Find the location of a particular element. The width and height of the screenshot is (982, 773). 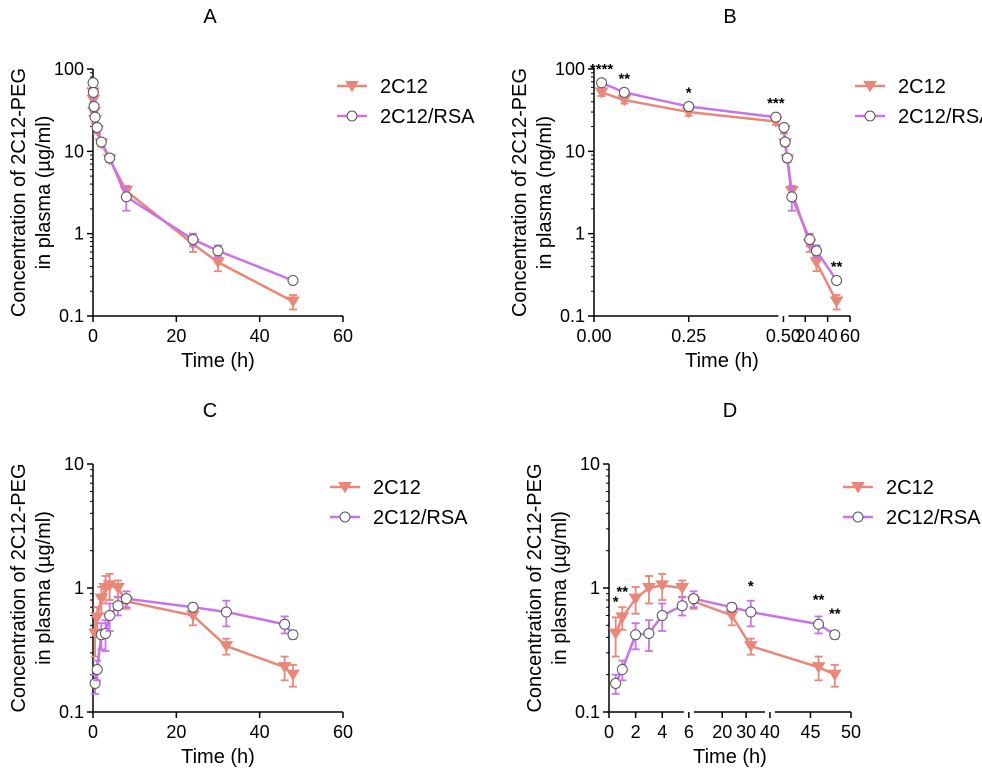

x-tick-label: 30 is located at coordinates (746, 732).